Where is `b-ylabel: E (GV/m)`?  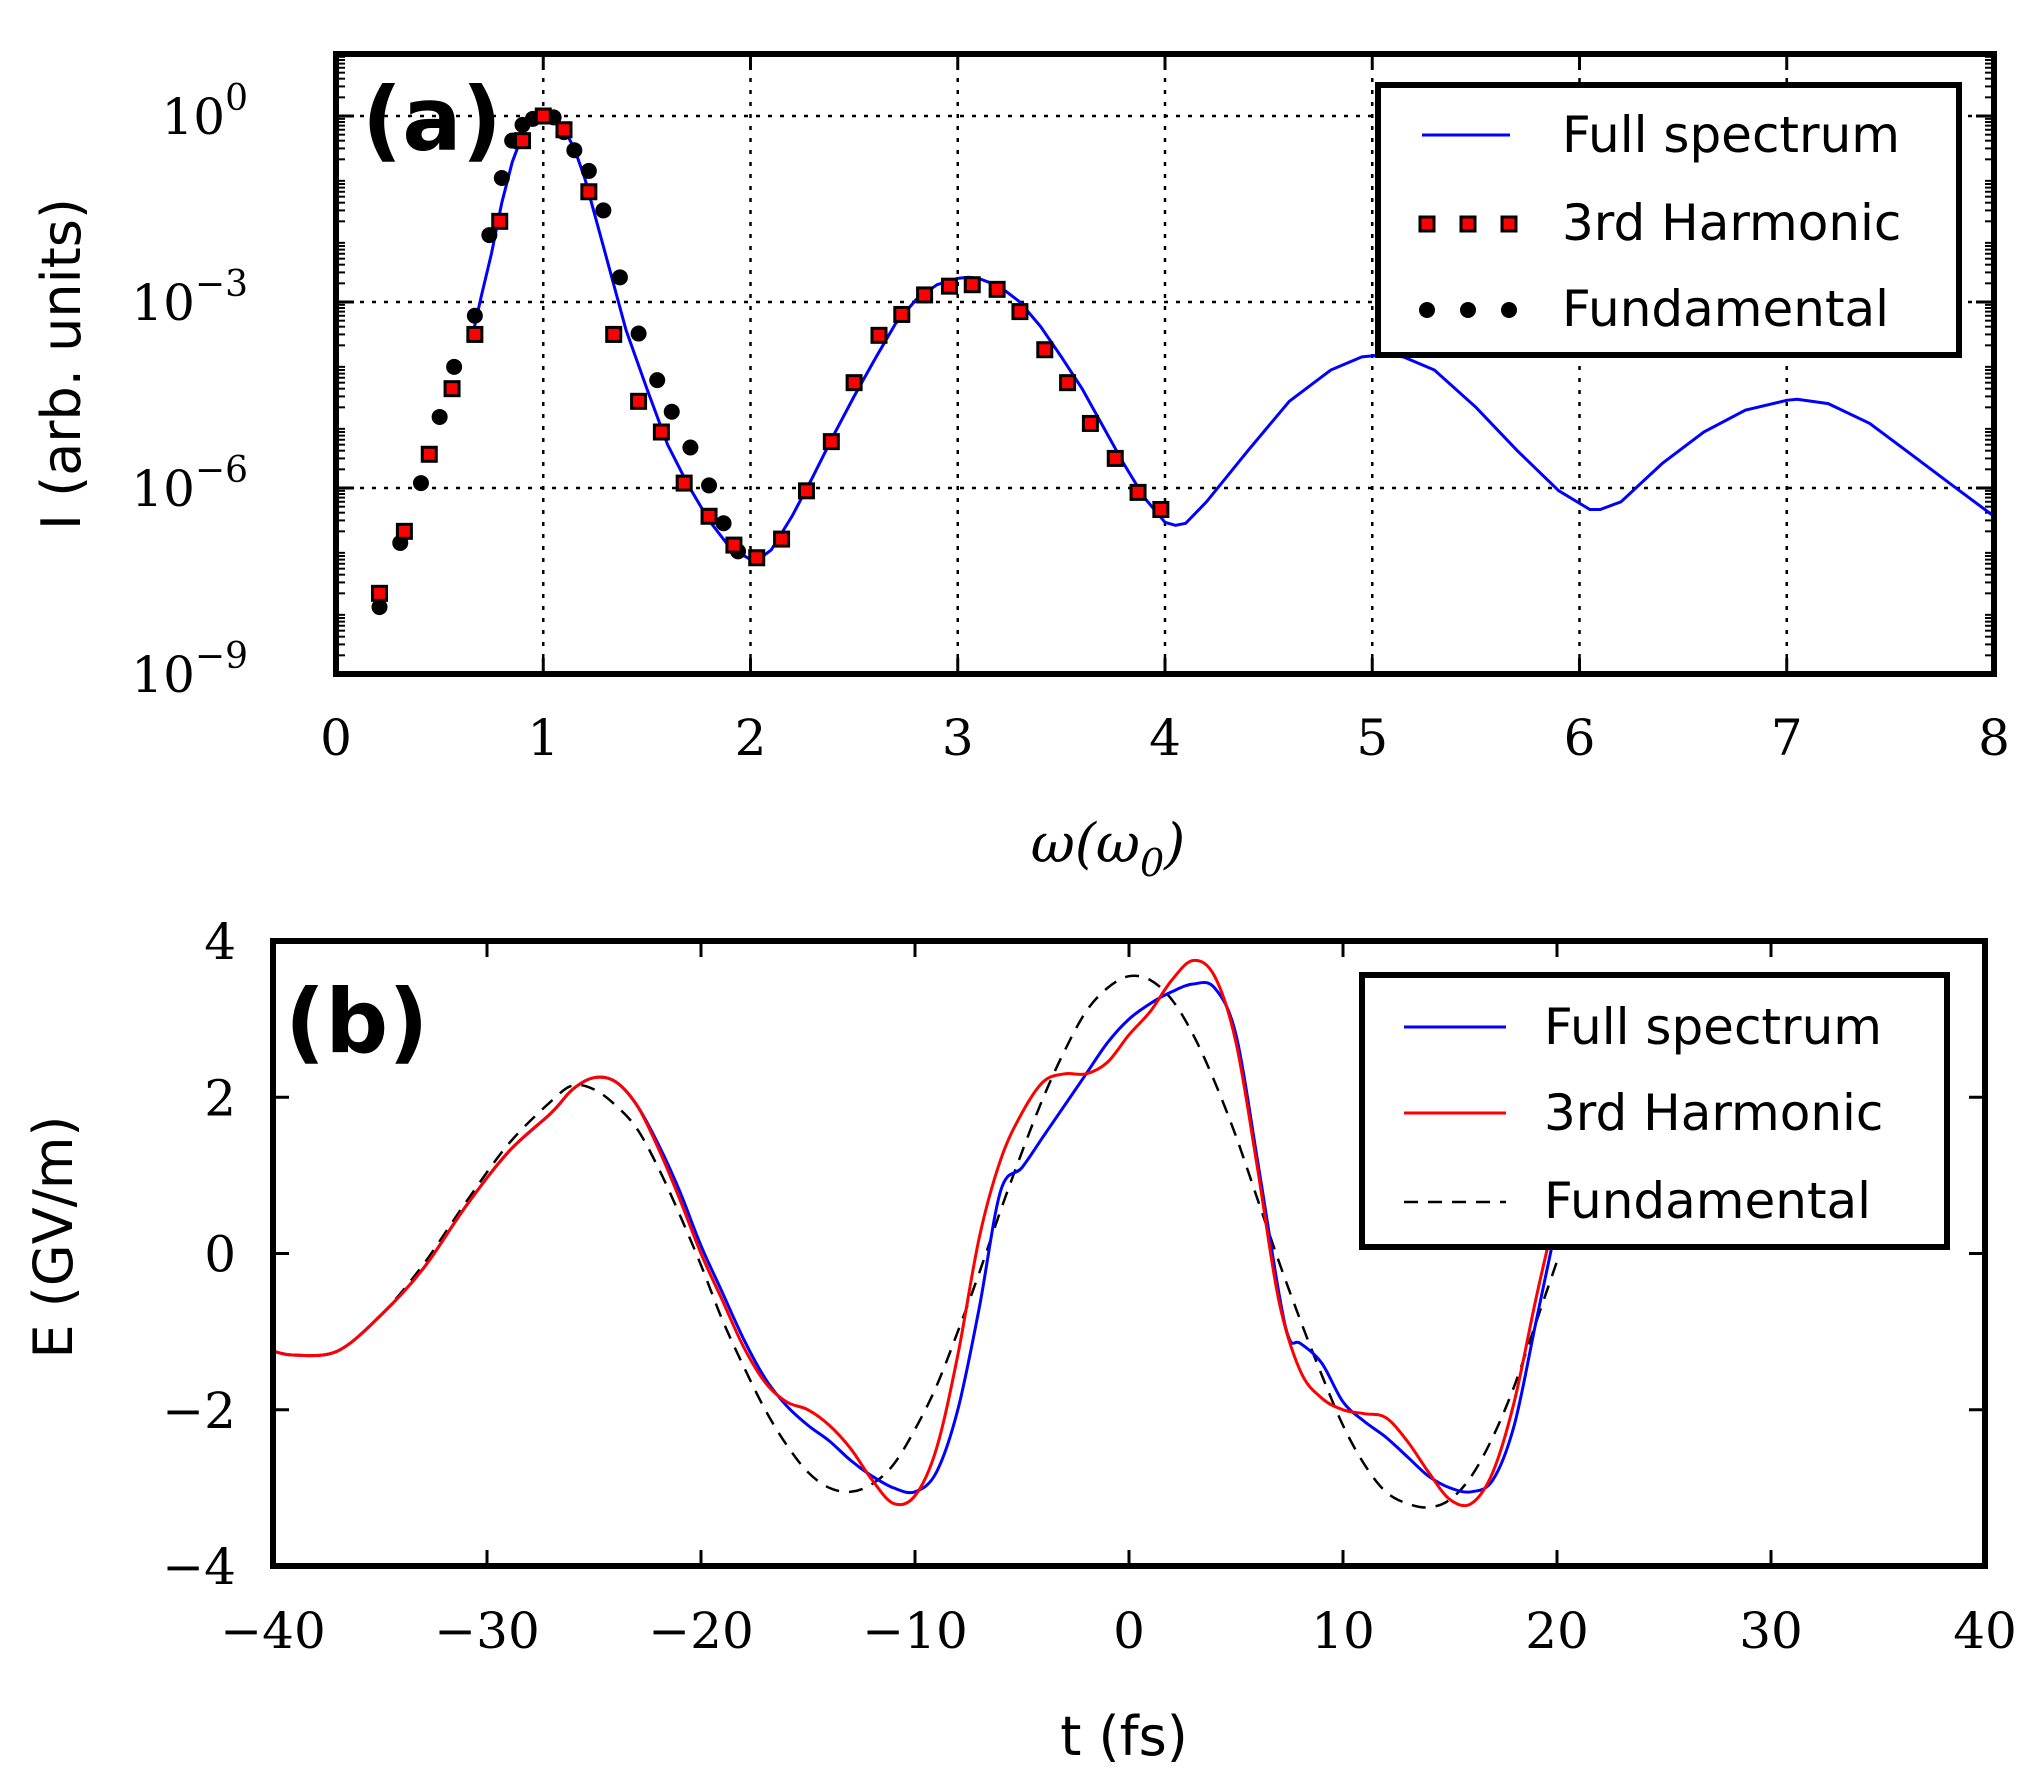 b-ylabel: E (GV/m) is located at coordinates (53, 1237).